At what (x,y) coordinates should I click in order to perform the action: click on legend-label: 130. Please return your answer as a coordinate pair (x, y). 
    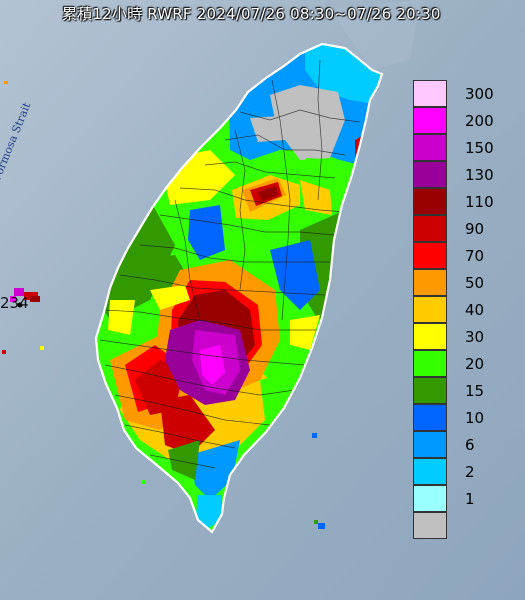
    Looking at the image, I should click on (479, 175).